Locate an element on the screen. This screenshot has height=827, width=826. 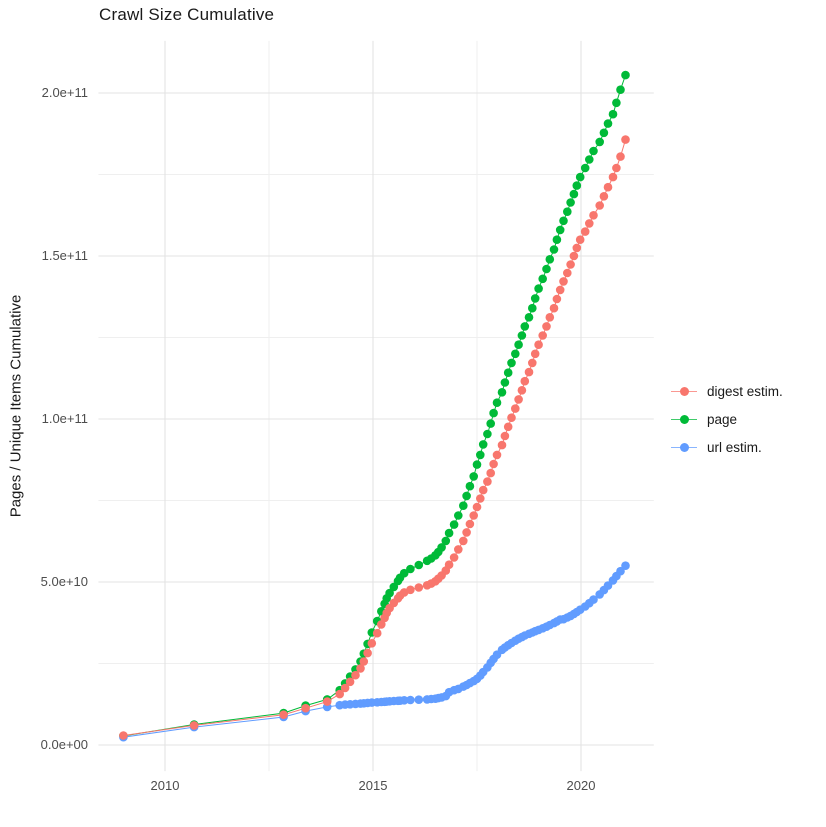
y-tick-label: 2.0e+11 is located at coordinates (64, 92).